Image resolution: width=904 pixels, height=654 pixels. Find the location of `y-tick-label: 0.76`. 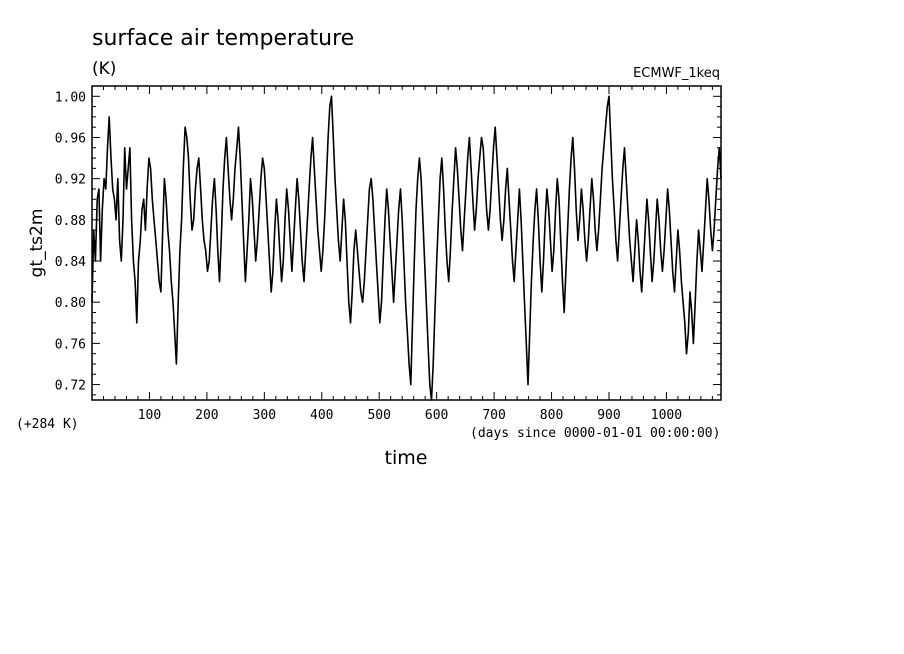

y-tick-label: 0.76 is located at coordinates (70, 344).